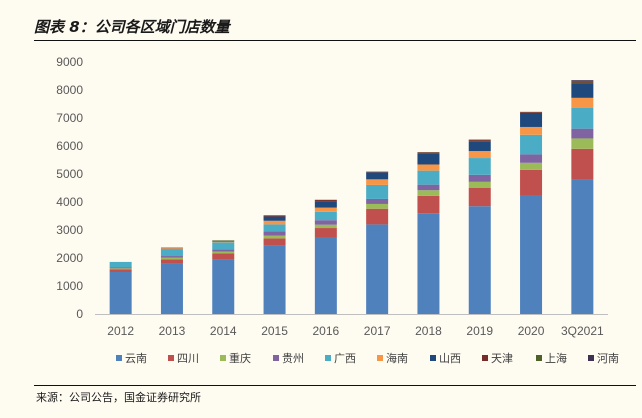  What do you see at coordinates (69, 90) in the screenshot?
I see `y-tick-label: 8000` at bounding box center [69, 90].